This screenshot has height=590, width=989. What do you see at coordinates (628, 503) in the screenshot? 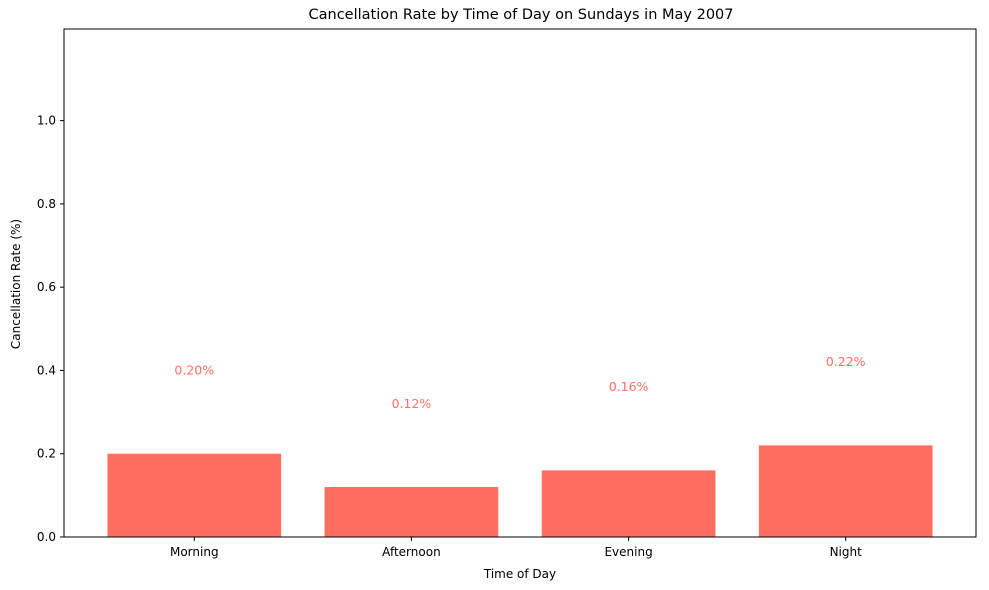
I see `bar-evening` at bounding box center [628, 503].